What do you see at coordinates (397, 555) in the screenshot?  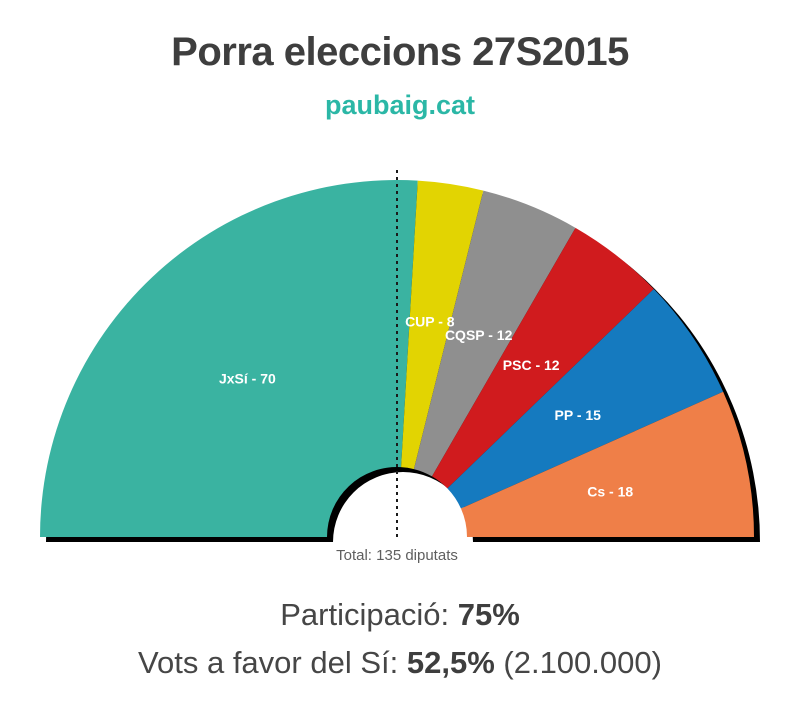 I see `total-seats-label: Total: 135 diputats` at bounding box center [397, 555].